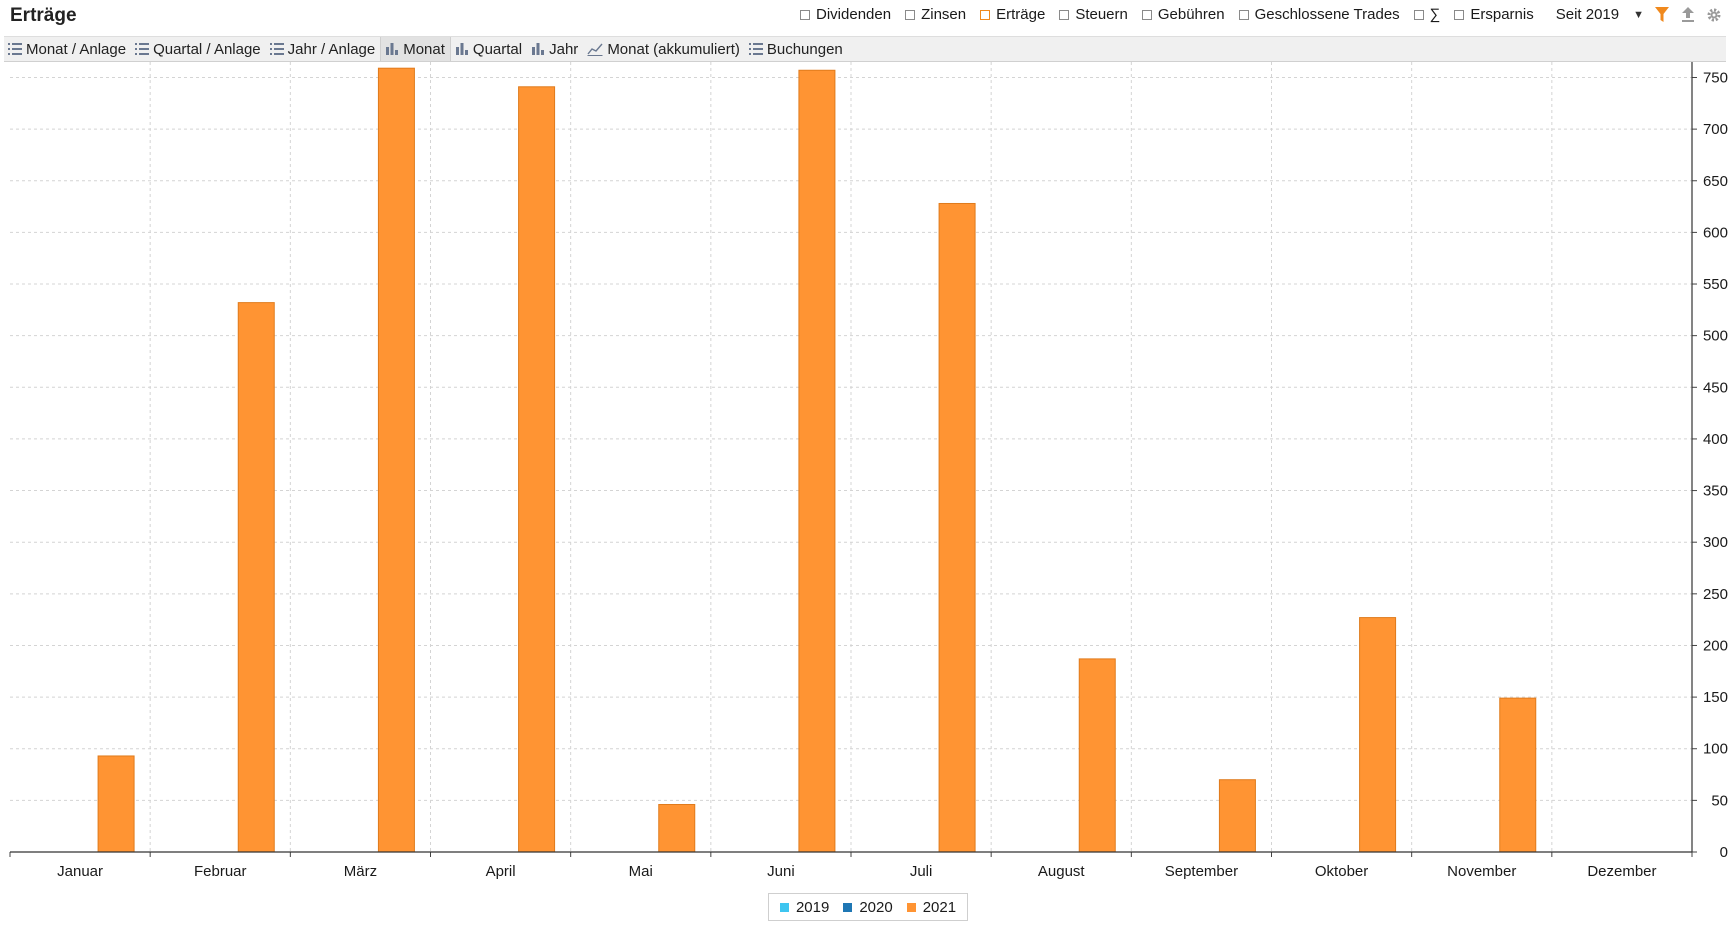 The image size is (1730, 925). I want to click on filter-label-dividenden: Dividenden, so click(854, 14).